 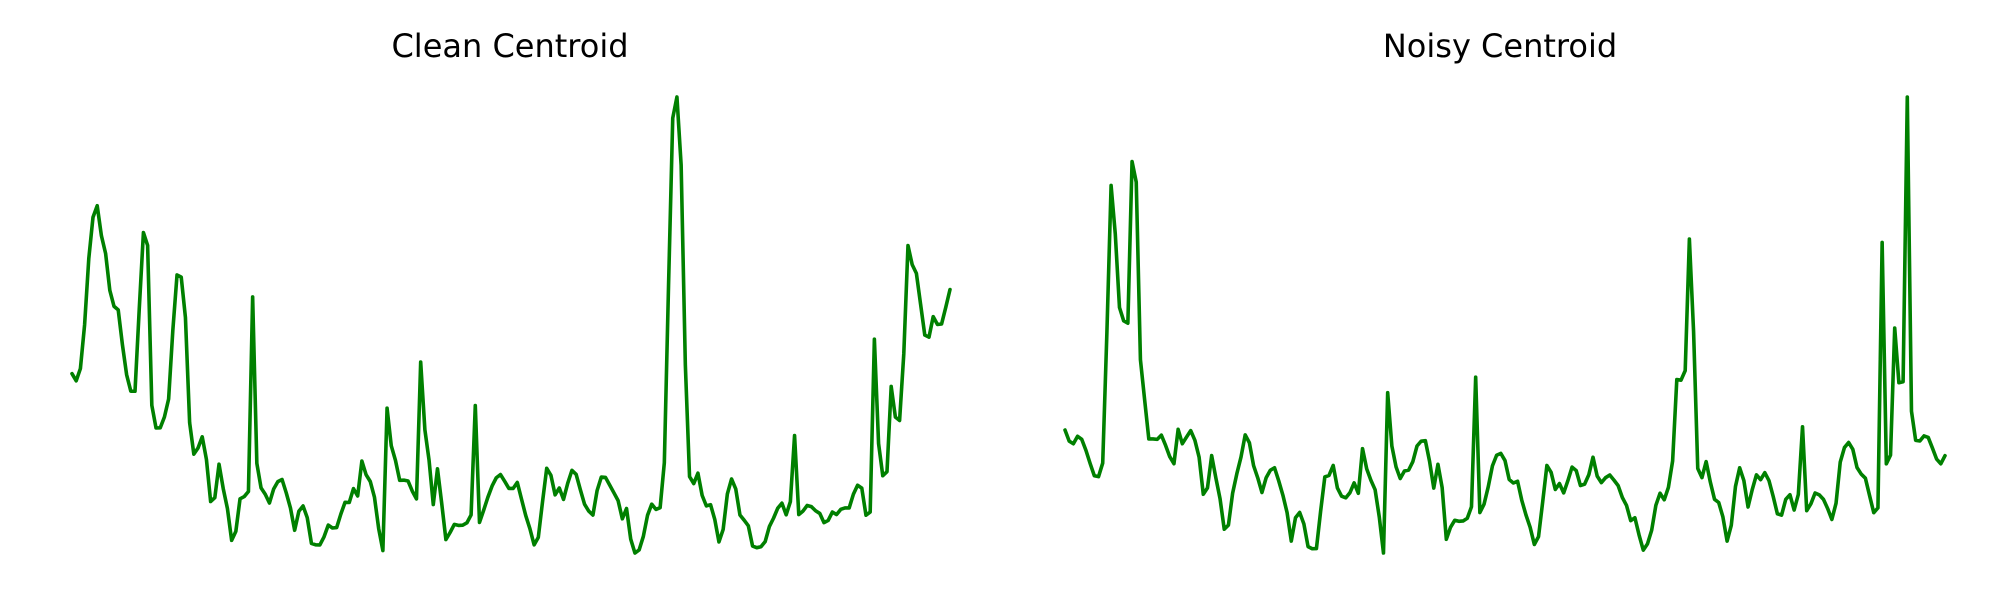 I want to click on noisy-centroid-title: Noisy Centroid, so click(x=1500, y=46).